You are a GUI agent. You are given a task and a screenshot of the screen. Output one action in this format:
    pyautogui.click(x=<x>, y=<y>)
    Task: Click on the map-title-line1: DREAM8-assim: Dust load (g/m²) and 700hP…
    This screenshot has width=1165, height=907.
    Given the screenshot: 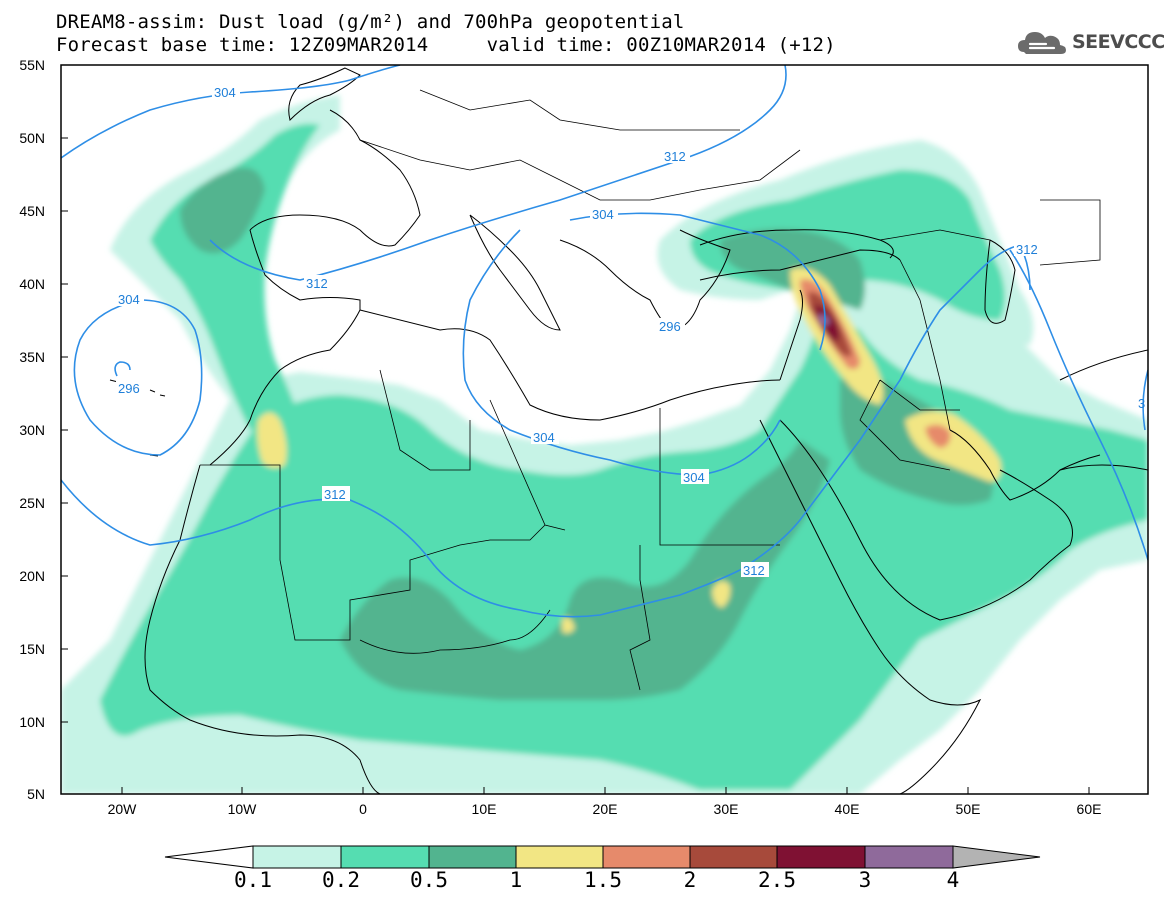 What is the action you would take?
    pyautogui.click(x=370, y=22)
    